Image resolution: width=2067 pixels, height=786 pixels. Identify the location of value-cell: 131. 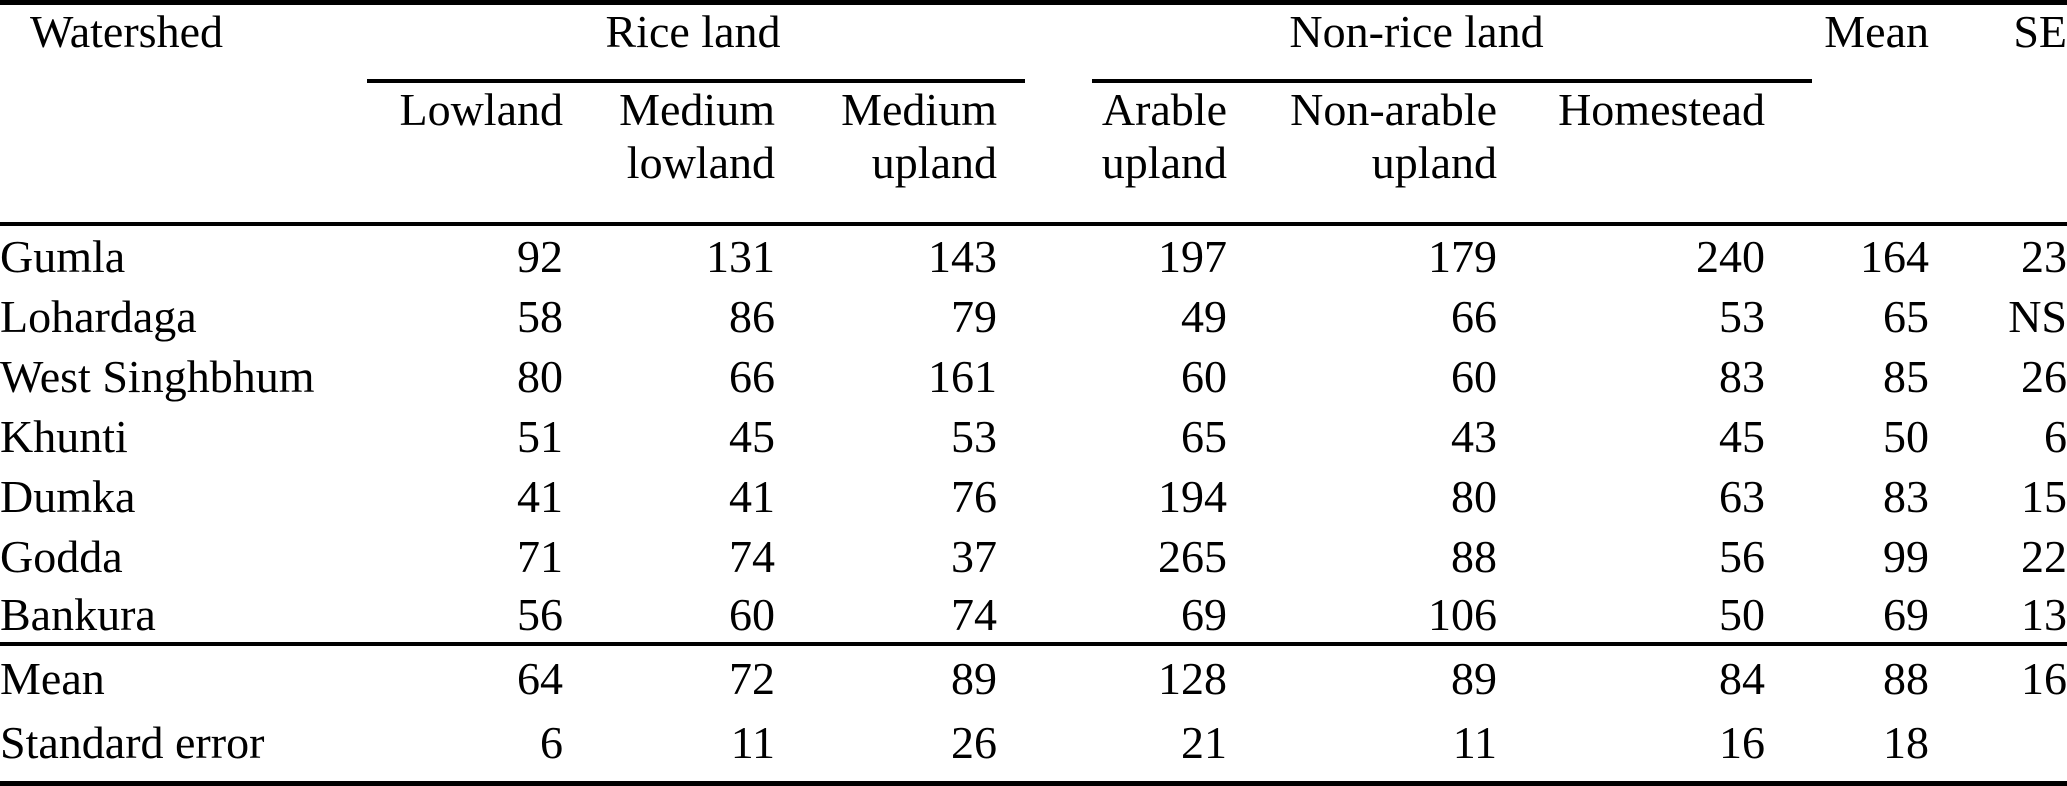
(740, 256).